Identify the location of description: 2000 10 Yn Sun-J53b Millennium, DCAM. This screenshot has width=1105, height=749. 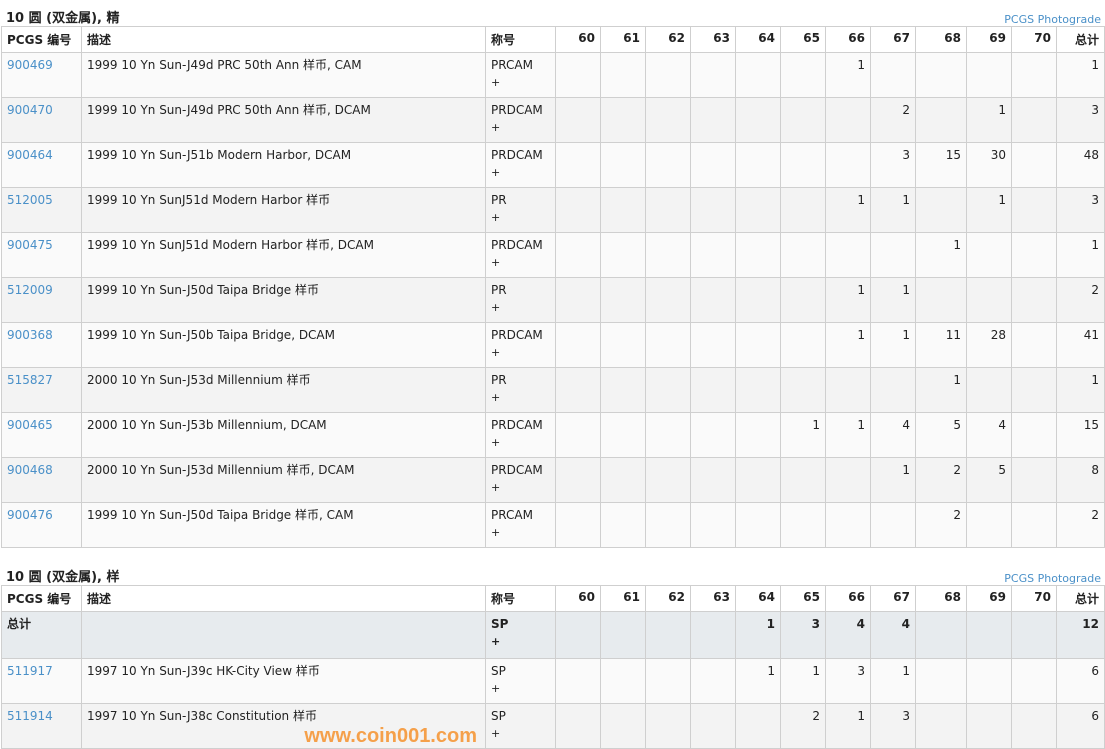
(207, 425).